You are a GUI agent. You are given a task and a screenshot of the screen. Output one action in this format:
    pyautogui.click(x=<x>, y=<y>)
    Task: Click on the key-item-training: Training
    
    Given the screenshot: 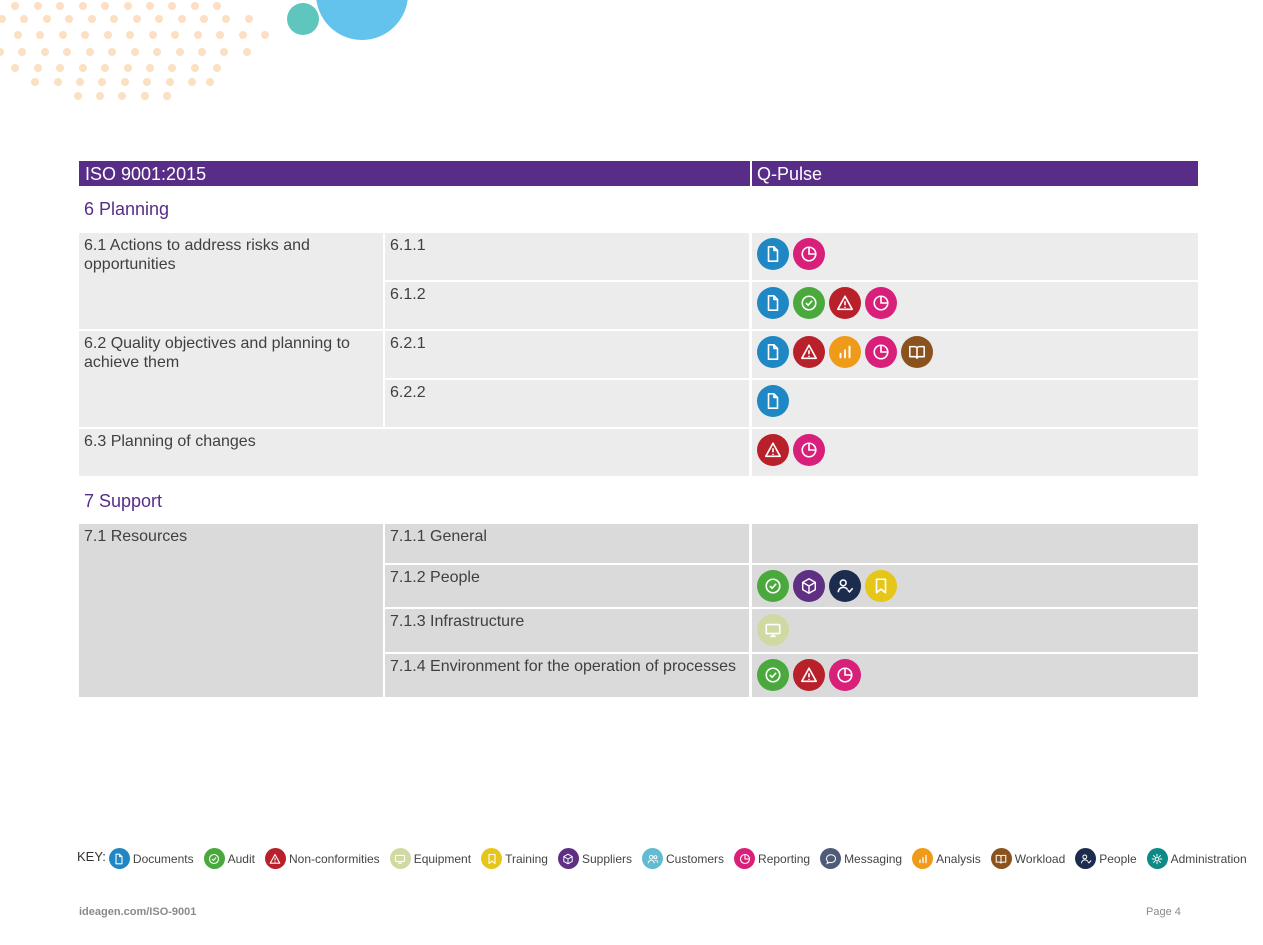 What is the action you would take?
    pyautogui.click(x=514, y=858)
    